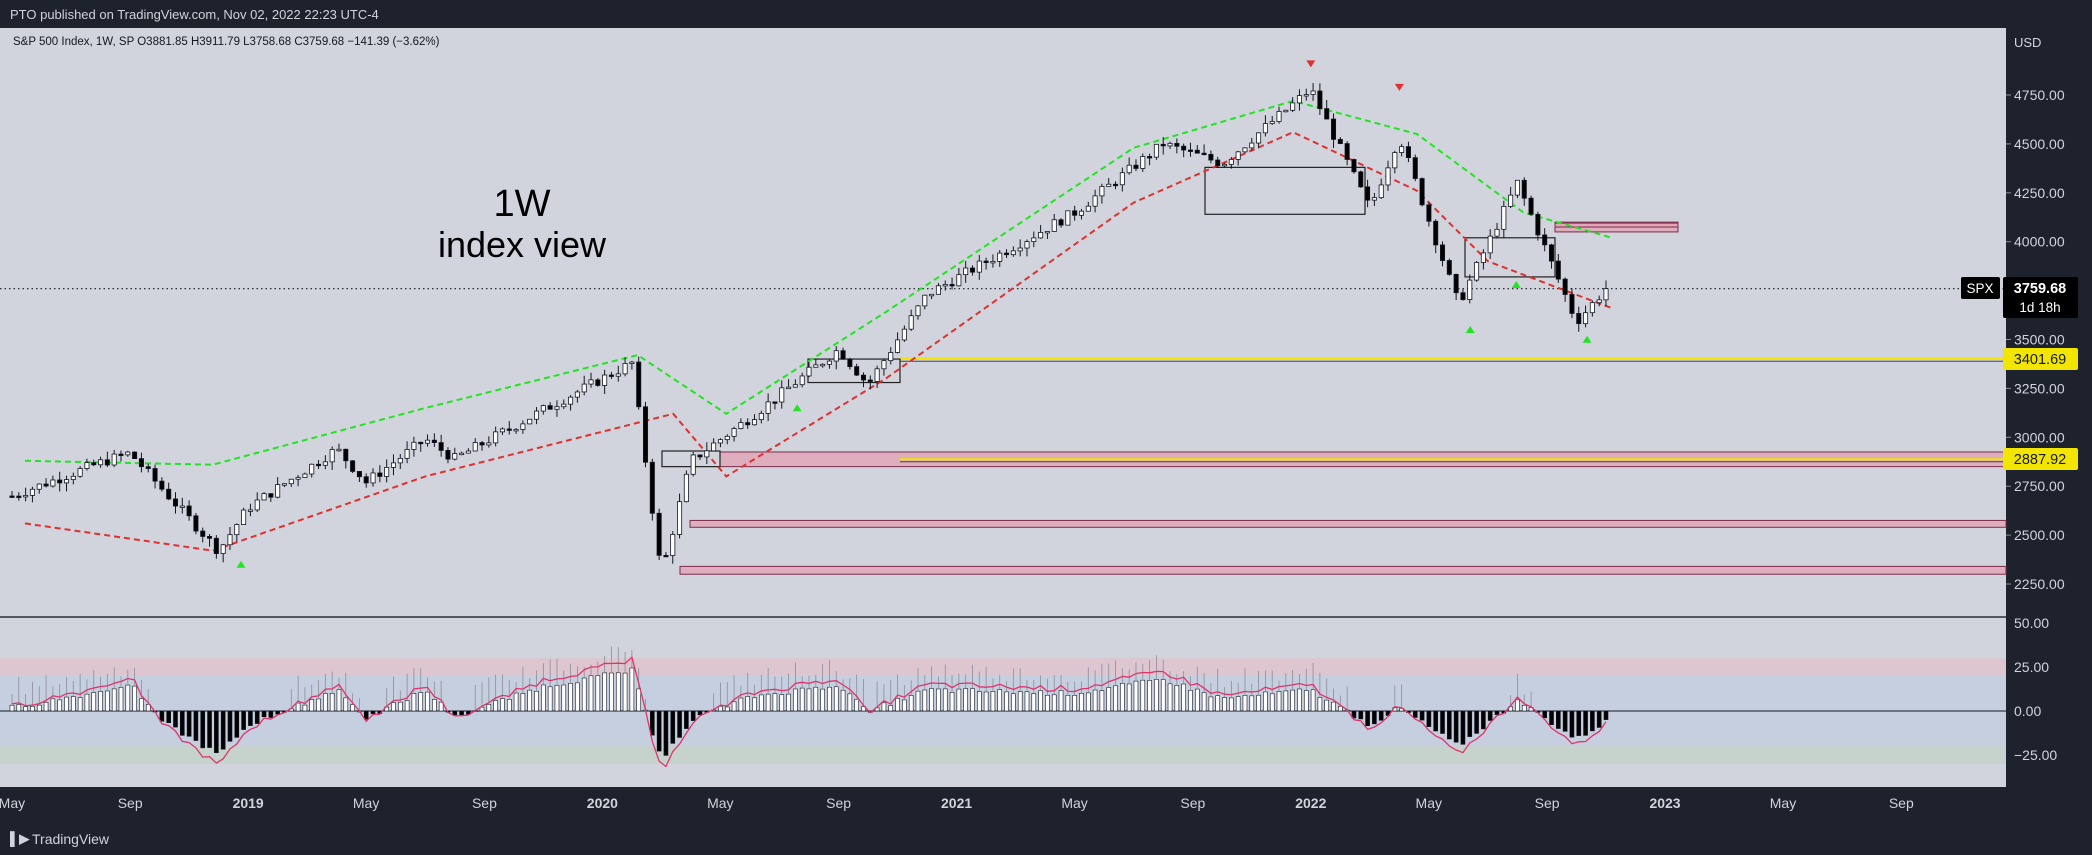 The width and height of the screenshot is (2092, 855). I want to click on oscillator, so click(809, 707).